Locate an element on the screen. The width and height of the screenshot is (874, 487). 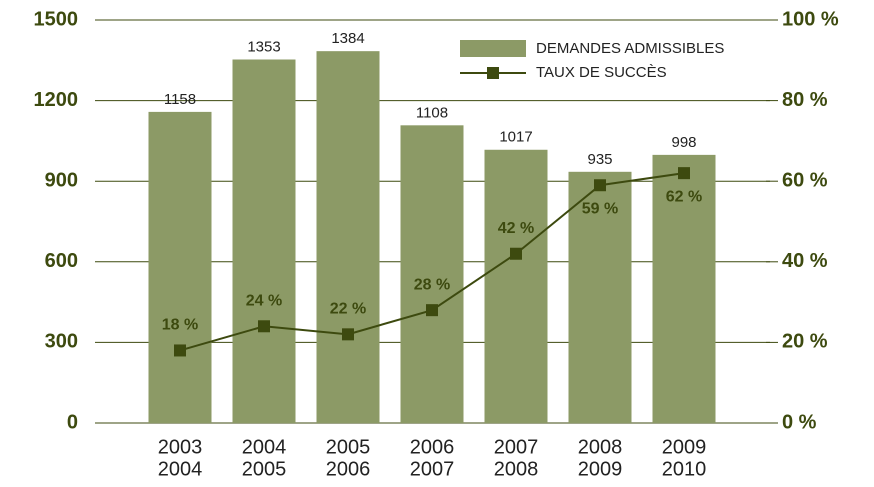
x-tick-label: 2010 is located at coordinates (684, 469).